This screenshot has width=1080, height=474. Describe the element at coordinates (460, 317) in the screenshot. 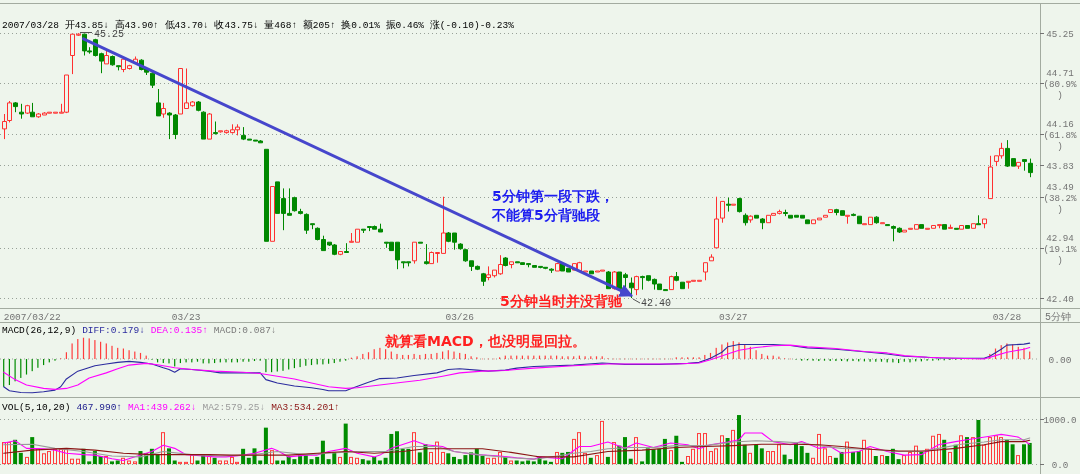

I see `x-tick-label: 03/26` at that location.